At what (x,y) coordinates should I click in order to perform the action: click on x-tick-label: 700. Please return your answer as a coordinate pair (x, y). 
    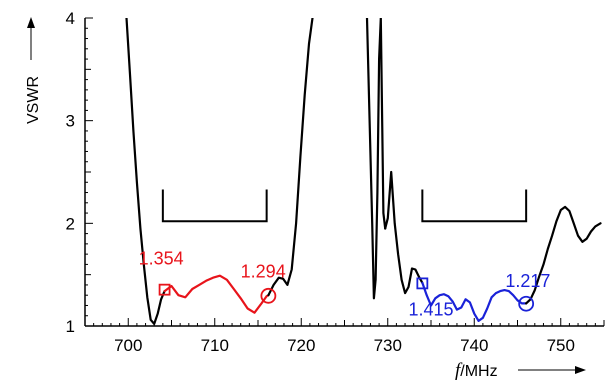
    Looking at the image, I should click on (128, 345).